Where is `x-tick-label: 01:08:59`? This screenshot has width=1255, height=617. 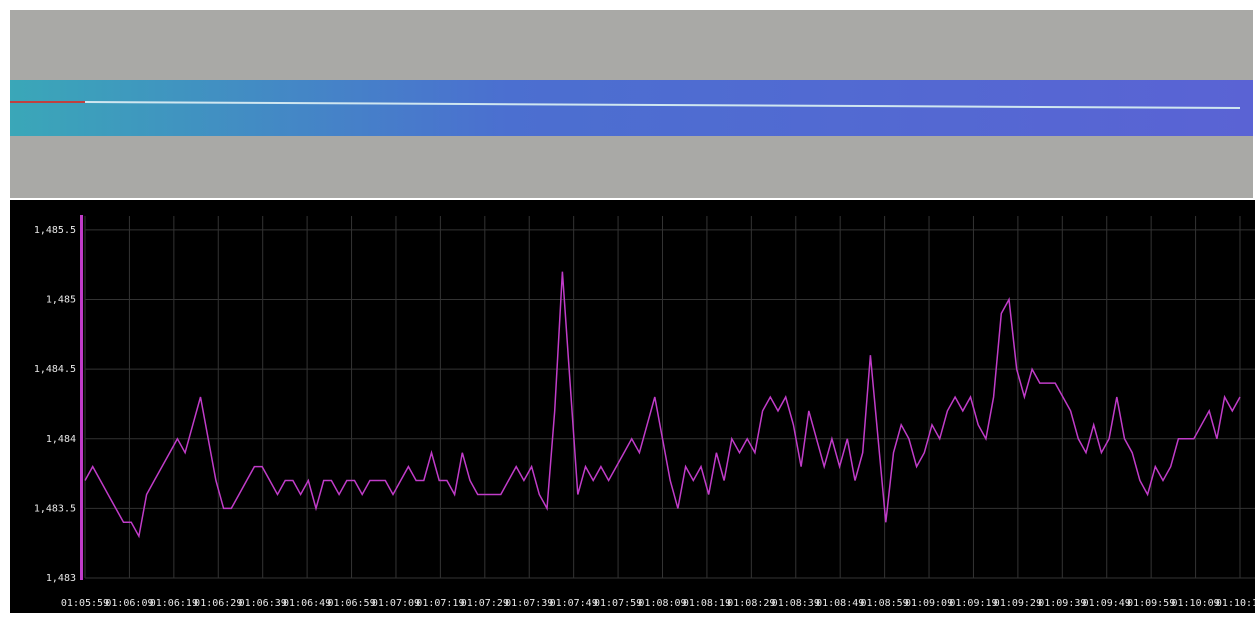 x-tick-label: 01:08:59 is located at coordinates (885, 603).